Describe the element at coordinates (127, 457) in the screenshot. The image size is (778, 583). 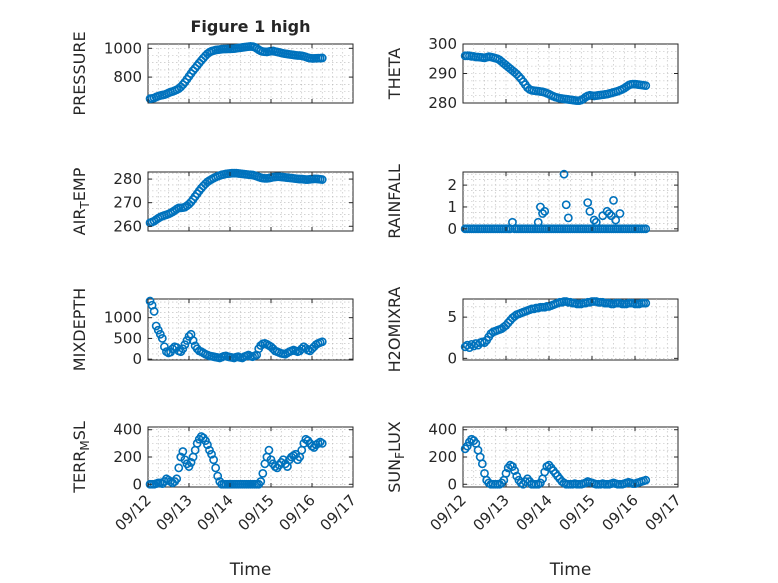
I see `y-tick-label: 200` at that location.